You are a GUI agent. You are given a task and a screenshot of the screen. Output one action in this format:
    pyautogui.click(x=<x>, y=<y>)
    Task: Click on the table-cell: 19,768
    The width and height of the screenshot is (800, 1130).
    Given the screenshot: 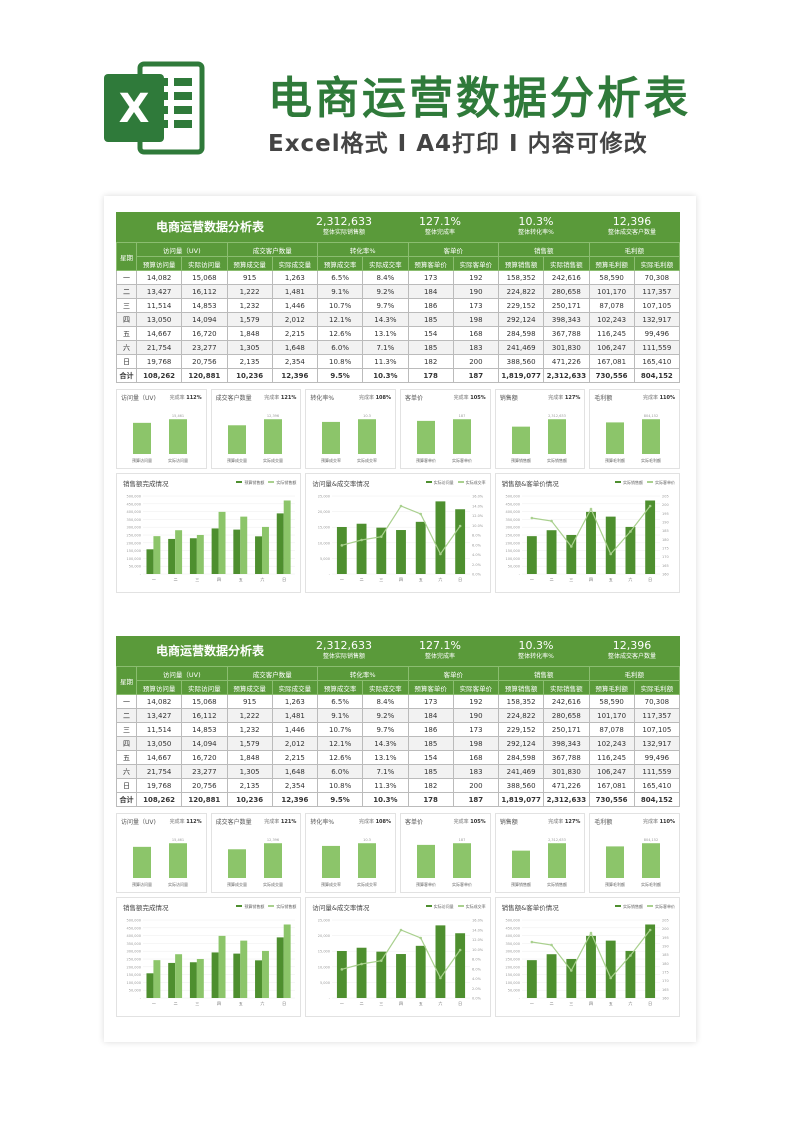 What is the action you would take?
    pyautogui.click(x=159, y=361)
    